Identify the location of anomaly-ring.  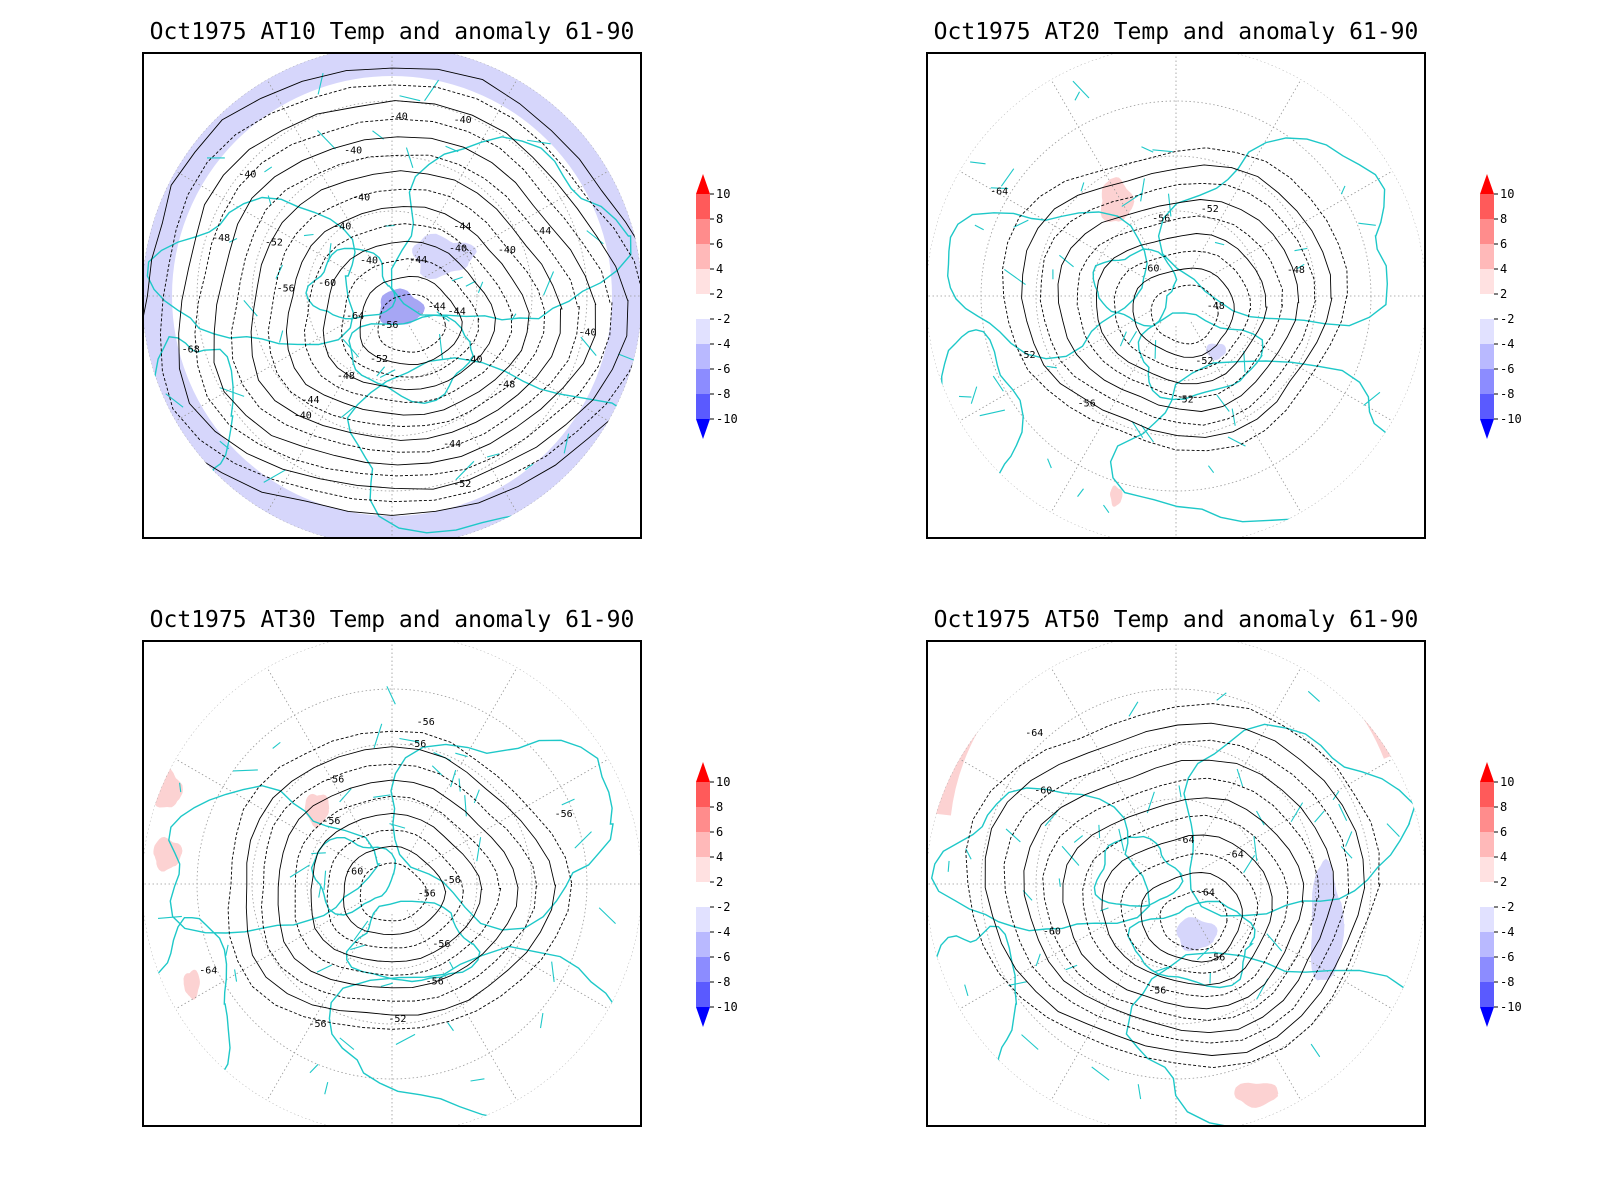
(1168, 729).